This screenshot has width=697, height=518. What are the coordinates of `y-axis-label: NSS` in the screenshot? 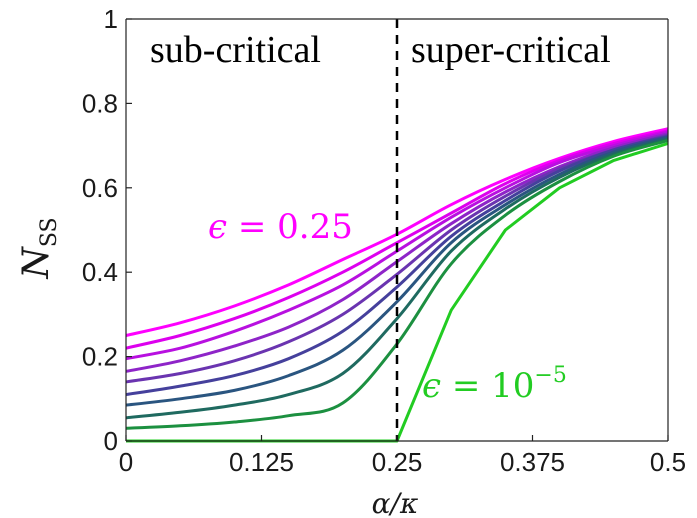 It's located at (39, 248).